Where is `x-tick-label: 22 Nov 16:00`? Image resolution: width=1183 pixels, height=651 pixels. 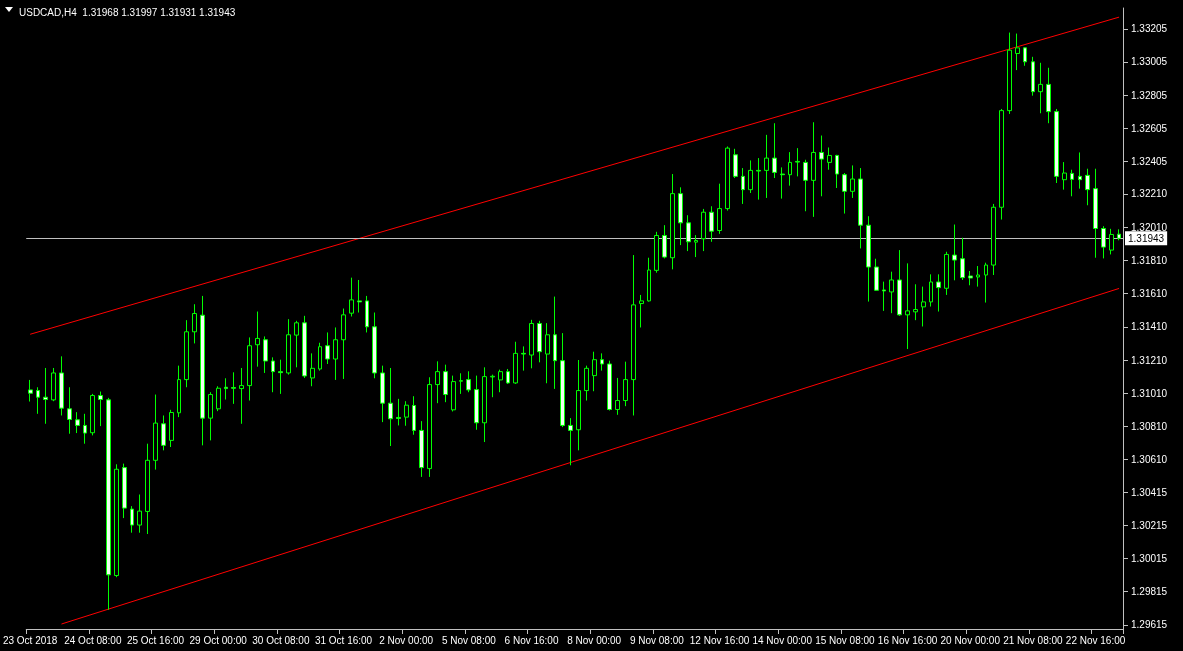 x-tick-label: 22 Nov 16:00 is located at coordinates (1095, 640).